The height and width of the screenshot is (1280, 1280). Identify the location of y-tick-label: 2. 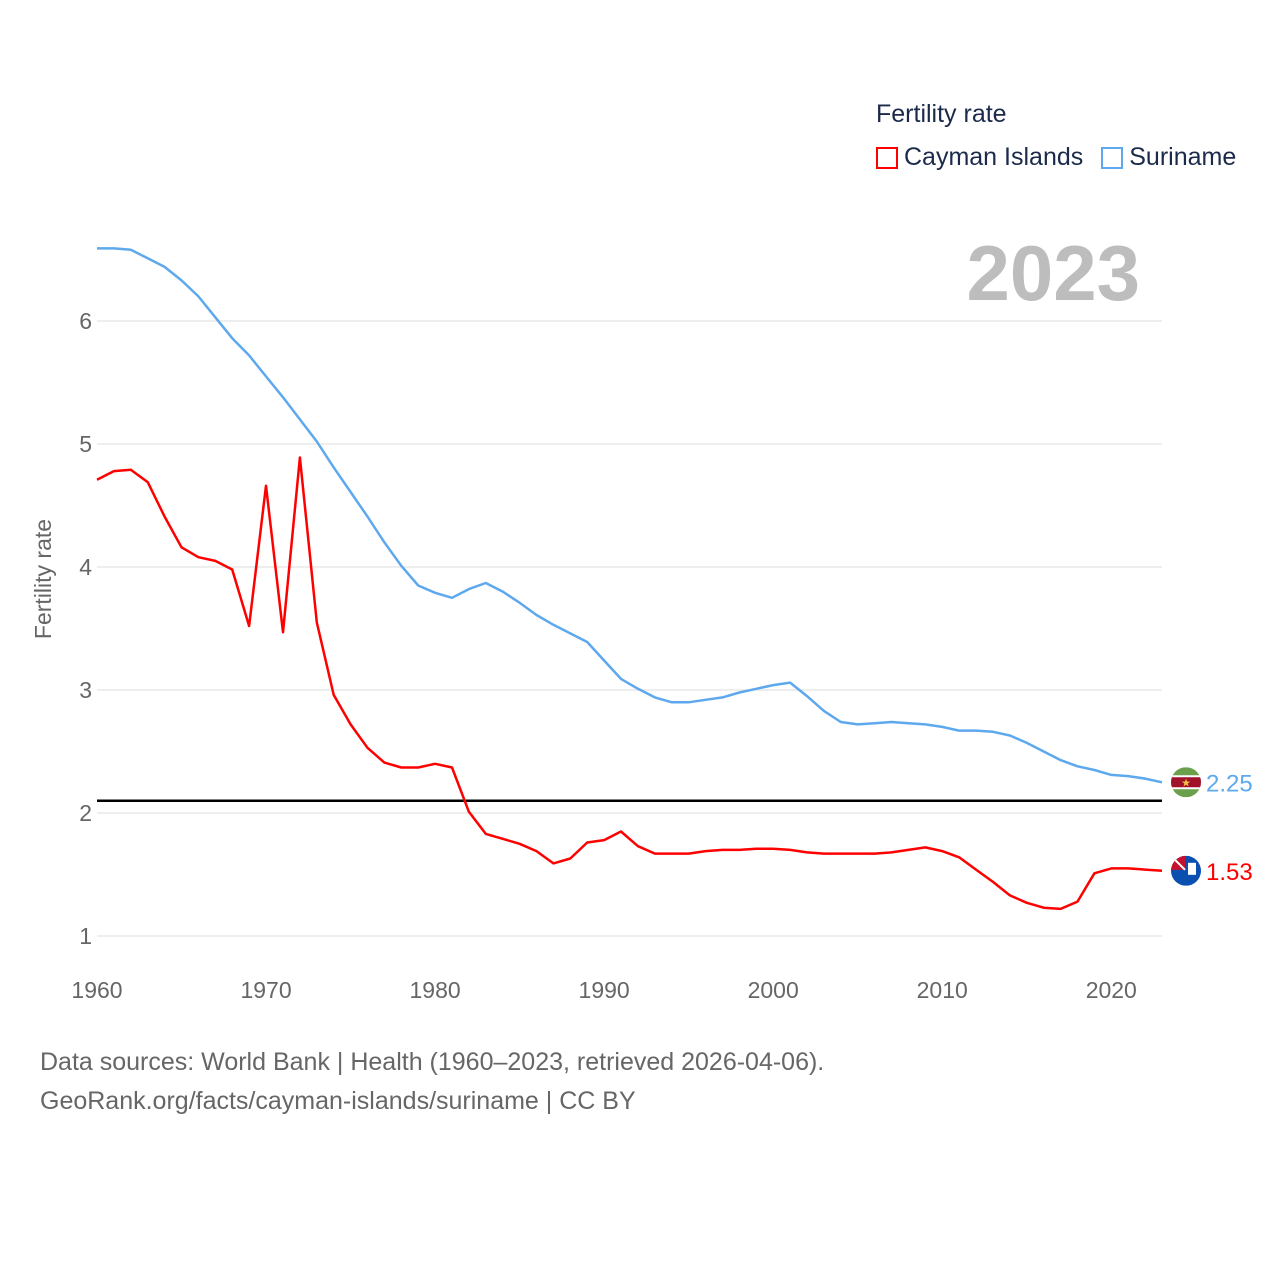
(85, 813).